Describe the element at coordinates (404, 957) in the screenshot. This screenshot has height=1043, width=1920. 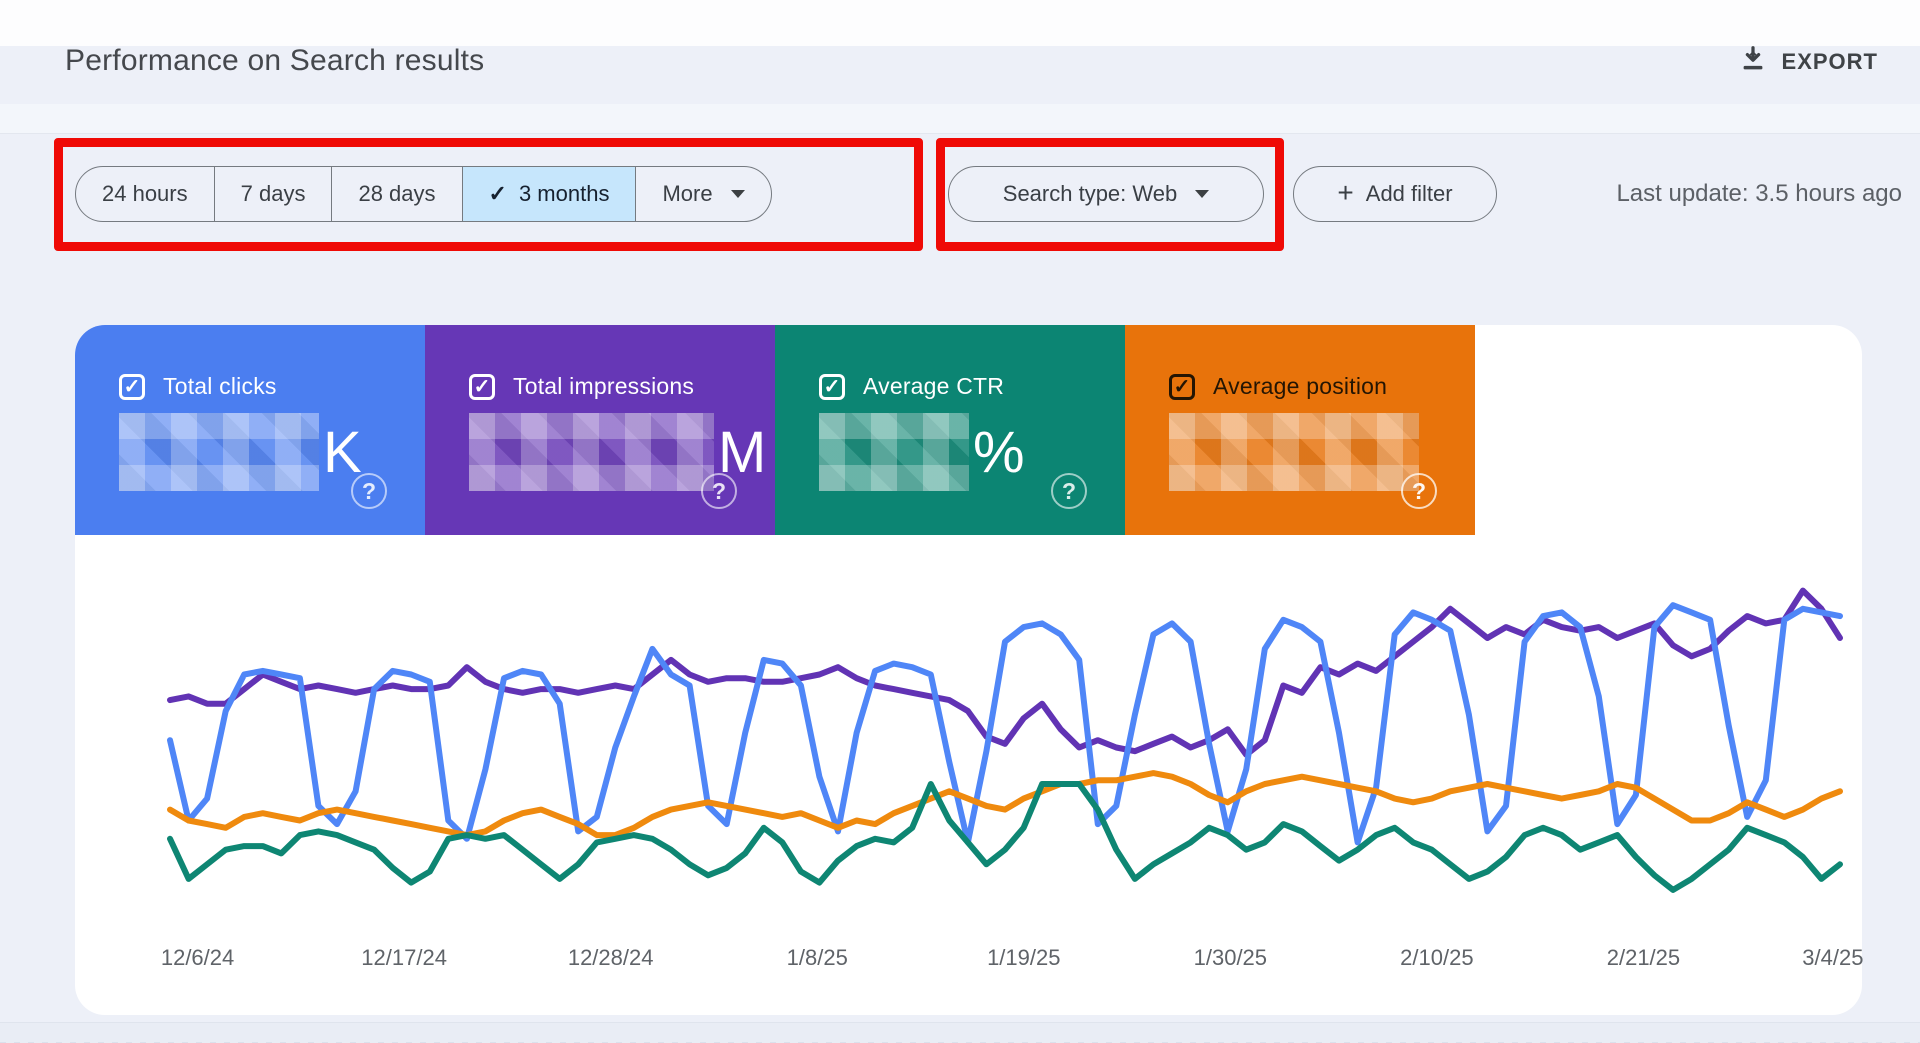
I see `x-axis-label: 12/17/24` at that location.